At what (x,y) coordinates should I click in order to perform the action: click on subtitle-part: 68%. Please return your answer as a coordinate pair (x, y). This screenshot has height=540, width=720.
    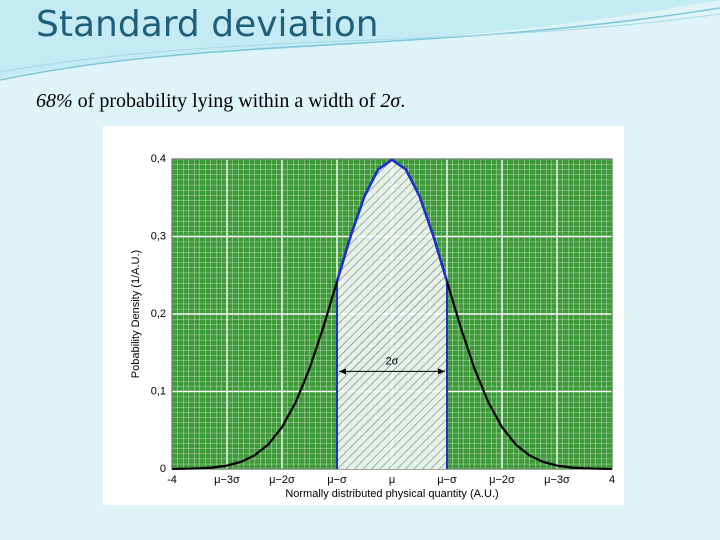
    Looking at the image, I should click on (54, 101).